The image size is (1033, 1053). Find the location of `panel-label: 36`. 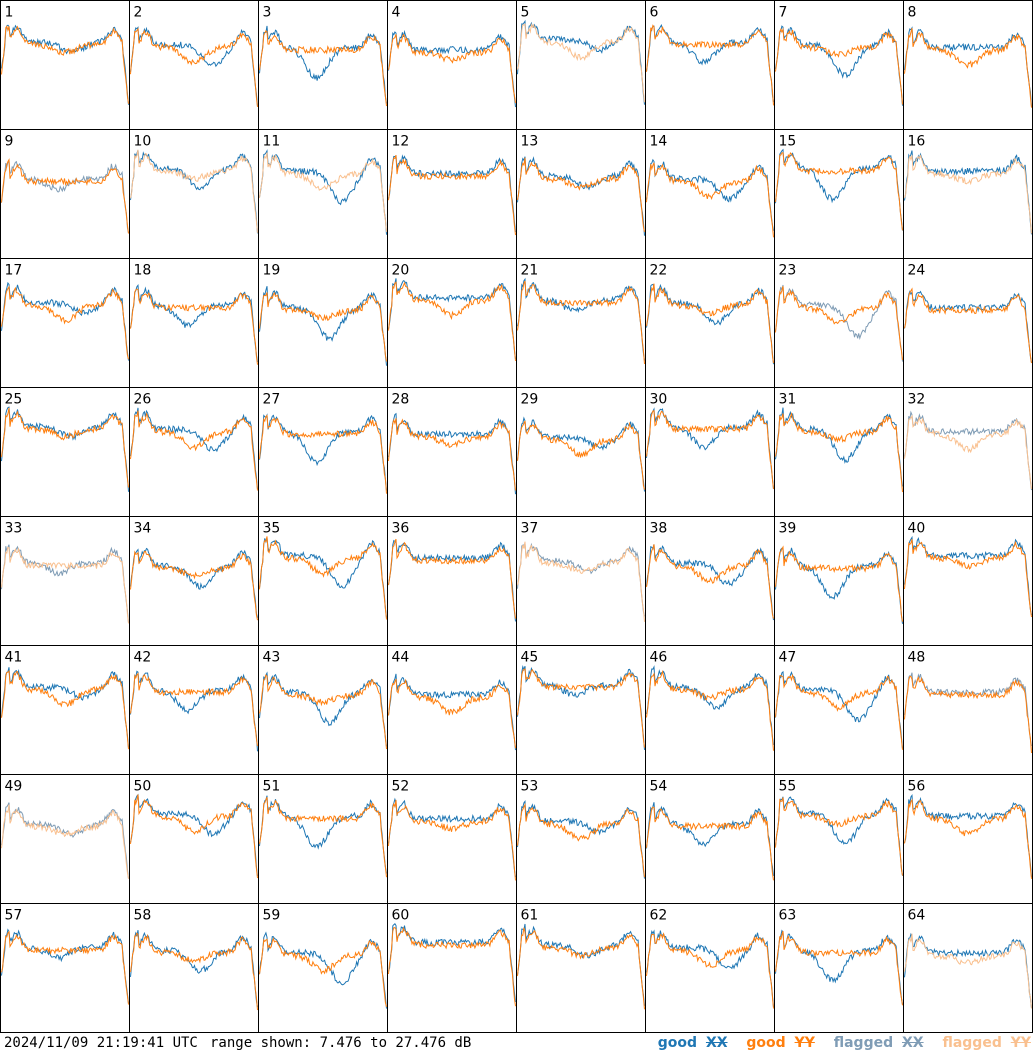

panel-label: 36 is located at coordinates (401, 529).